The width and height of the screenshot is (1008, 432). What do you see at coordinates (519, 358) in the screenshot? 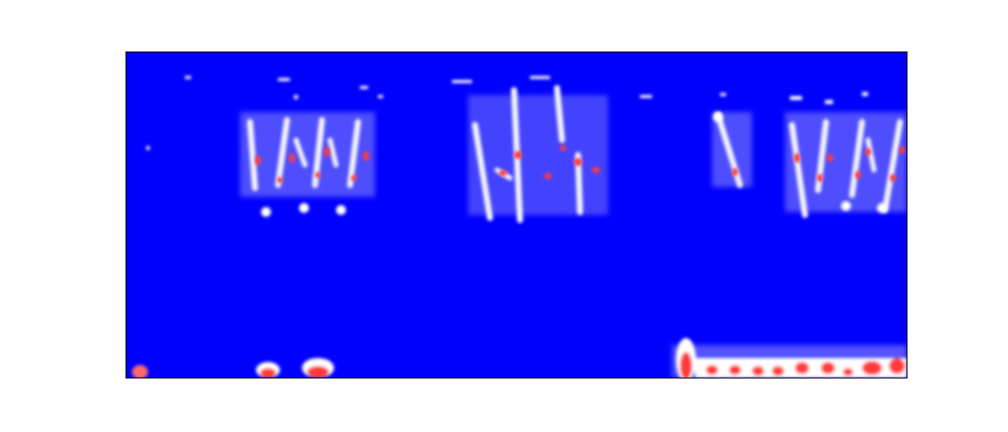
I see `low-band` at bounding box center [519, 358].